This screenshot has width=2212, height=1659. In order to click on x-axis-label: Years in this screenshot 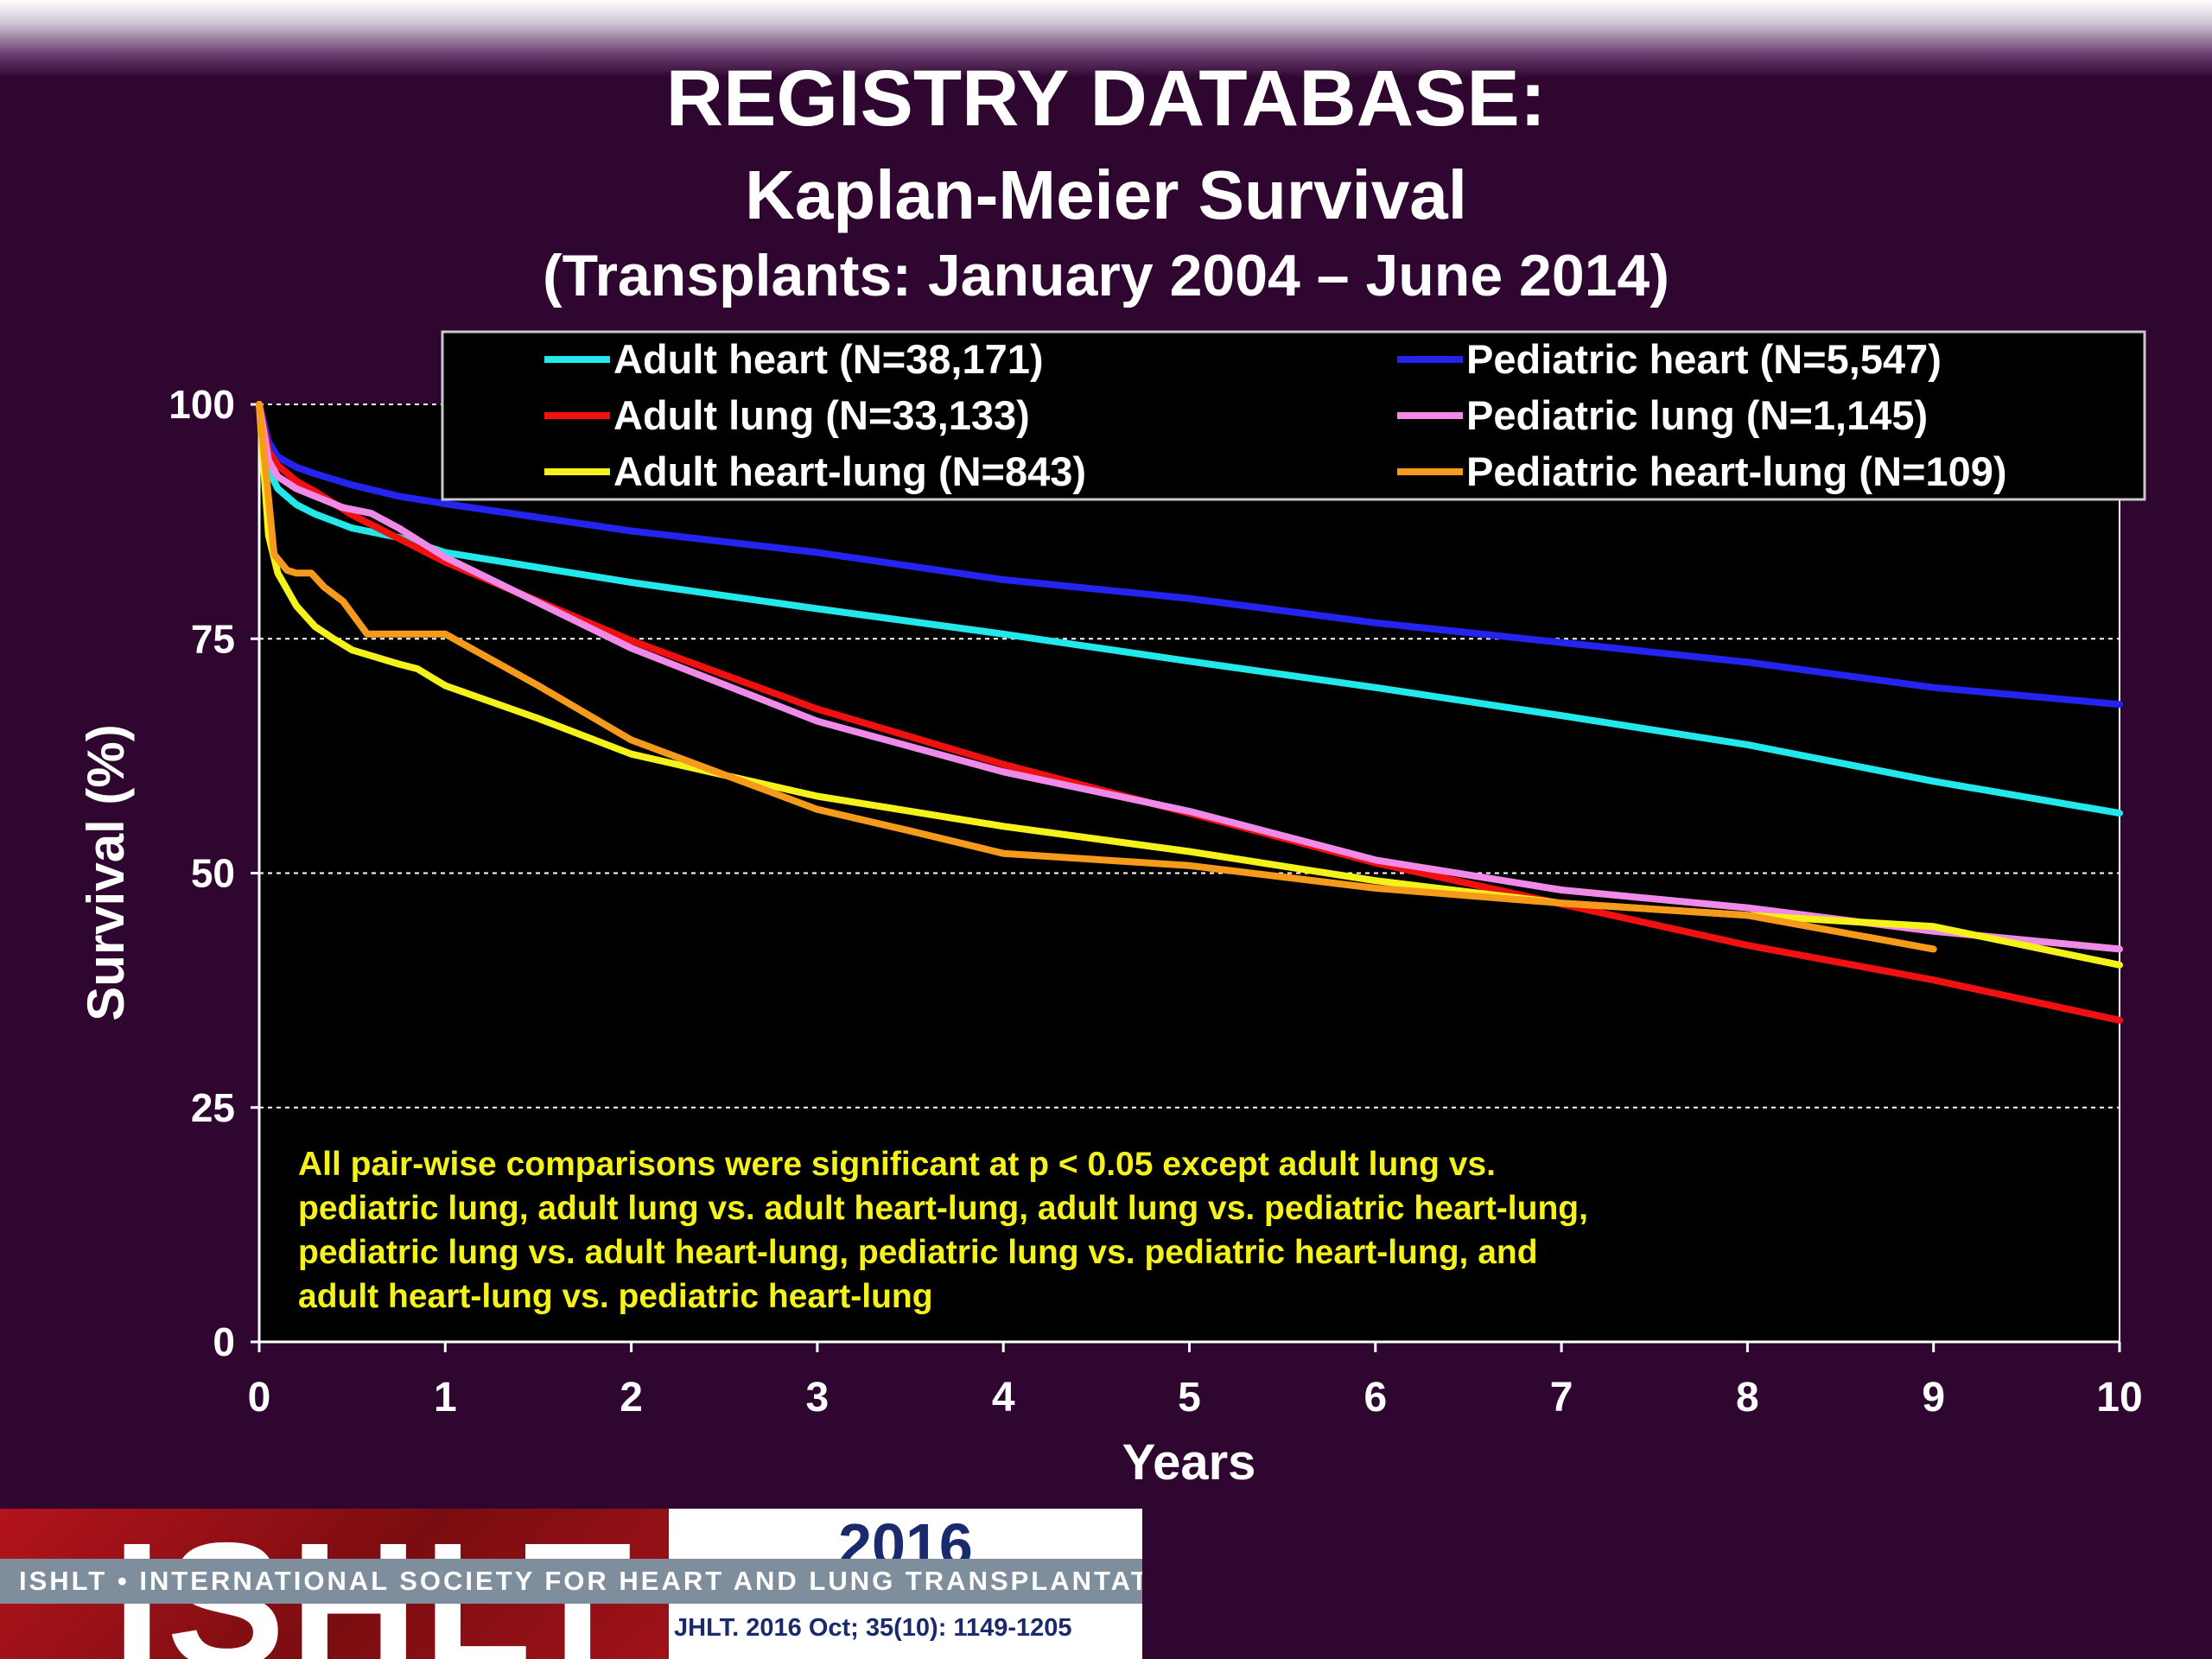, I will do `click(1189, 1462)`.